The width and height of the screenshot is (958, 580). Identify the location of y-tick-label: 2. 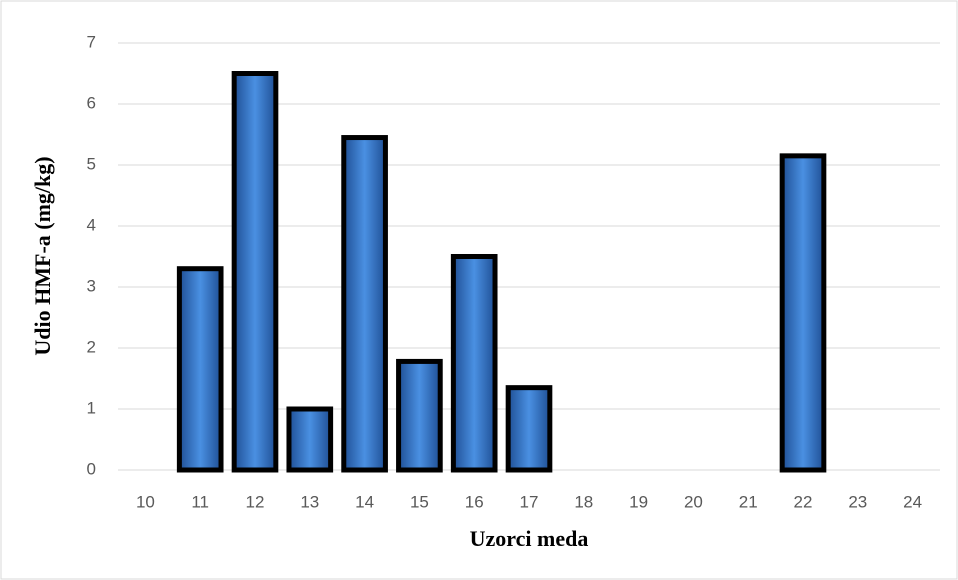
(91, 346).